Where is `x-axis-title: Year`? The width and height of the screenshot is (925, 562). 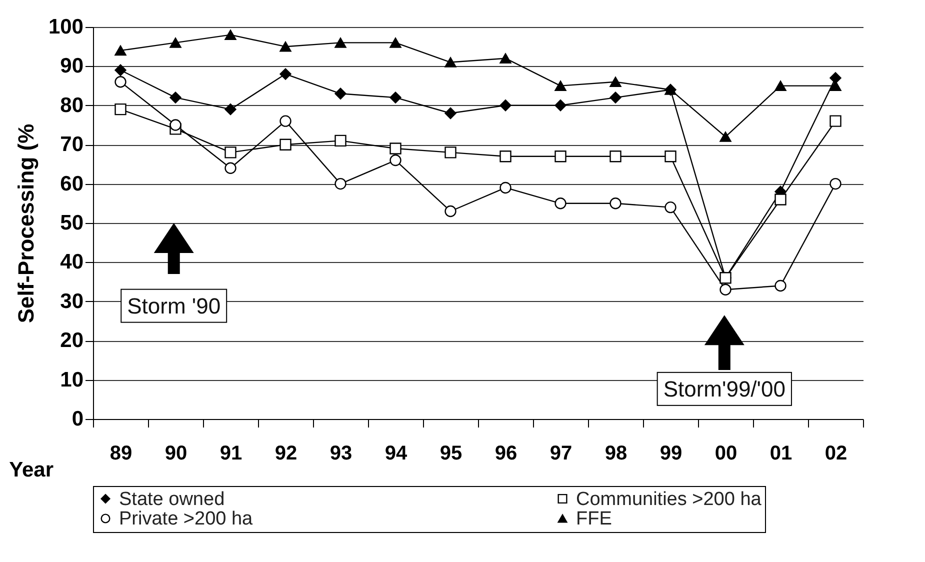 x-axis-title: Year is located at coordinates (31, 470).